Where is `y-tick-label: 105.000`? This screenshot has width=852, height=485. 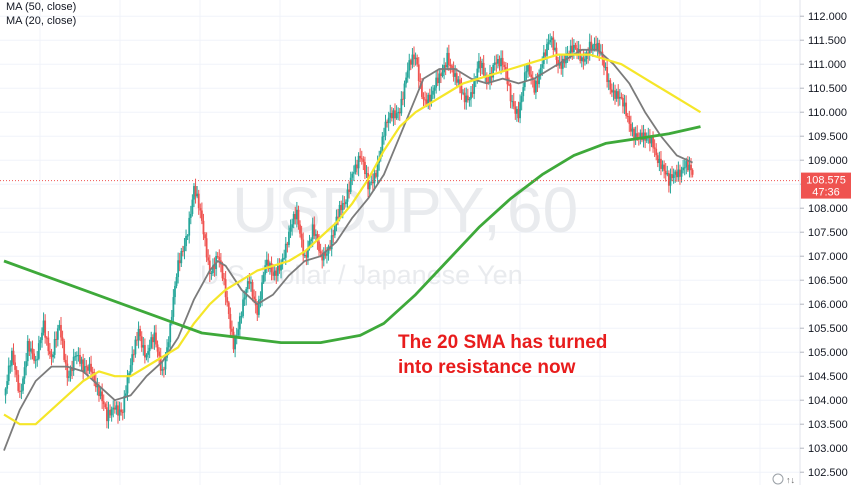 y-tick-label: 105.000 is located at coordinates (828, 353).